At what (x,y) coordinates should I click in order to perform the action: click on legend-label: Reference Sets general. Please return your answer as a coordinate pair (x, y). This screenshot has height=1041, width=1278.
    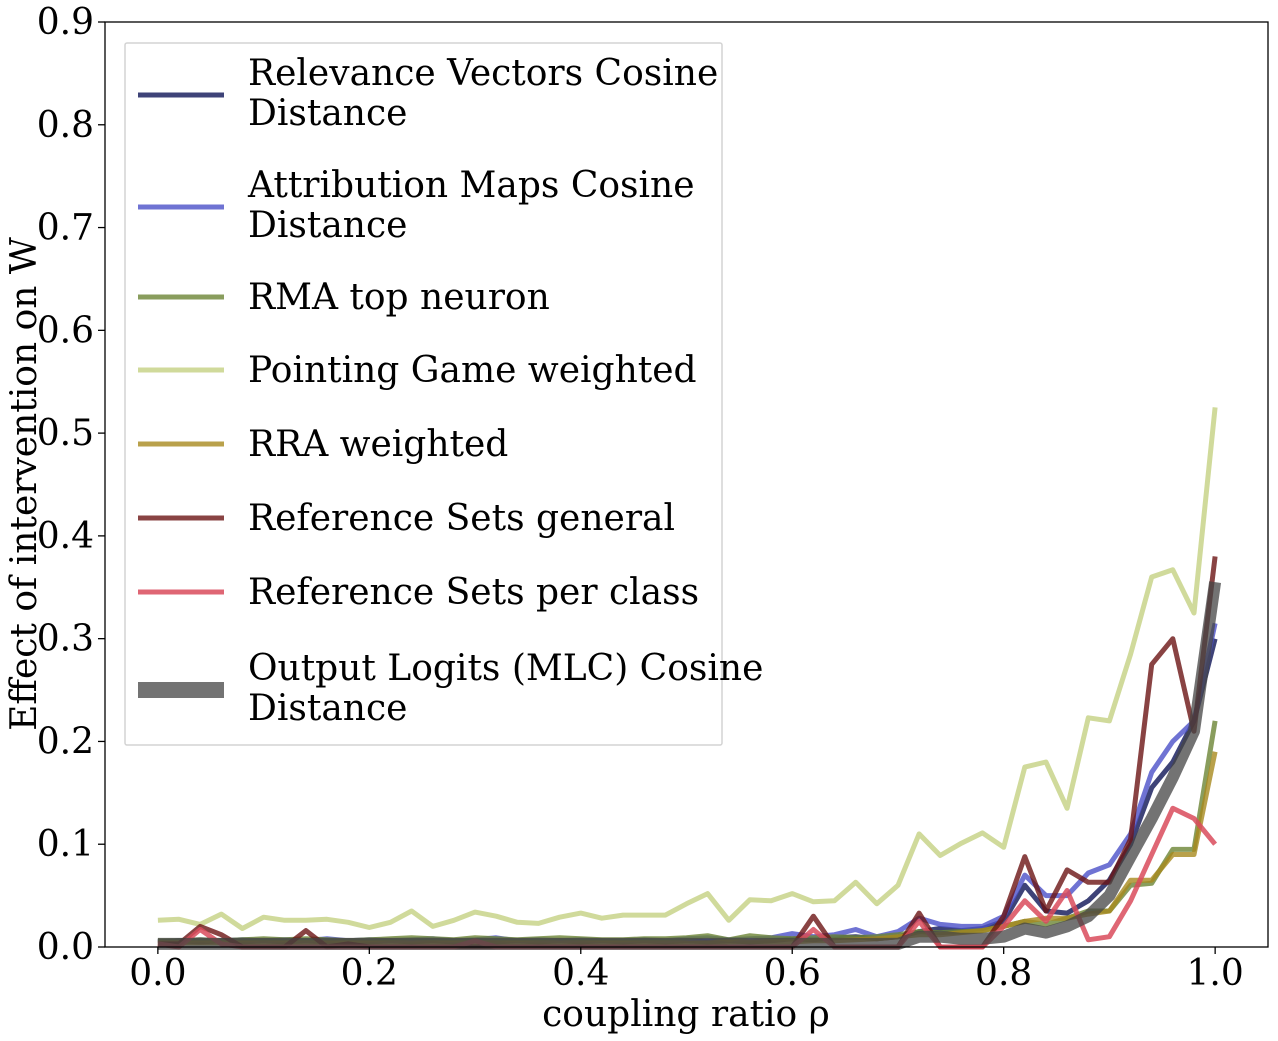
    Looking at the image, I should click on (461, 518).